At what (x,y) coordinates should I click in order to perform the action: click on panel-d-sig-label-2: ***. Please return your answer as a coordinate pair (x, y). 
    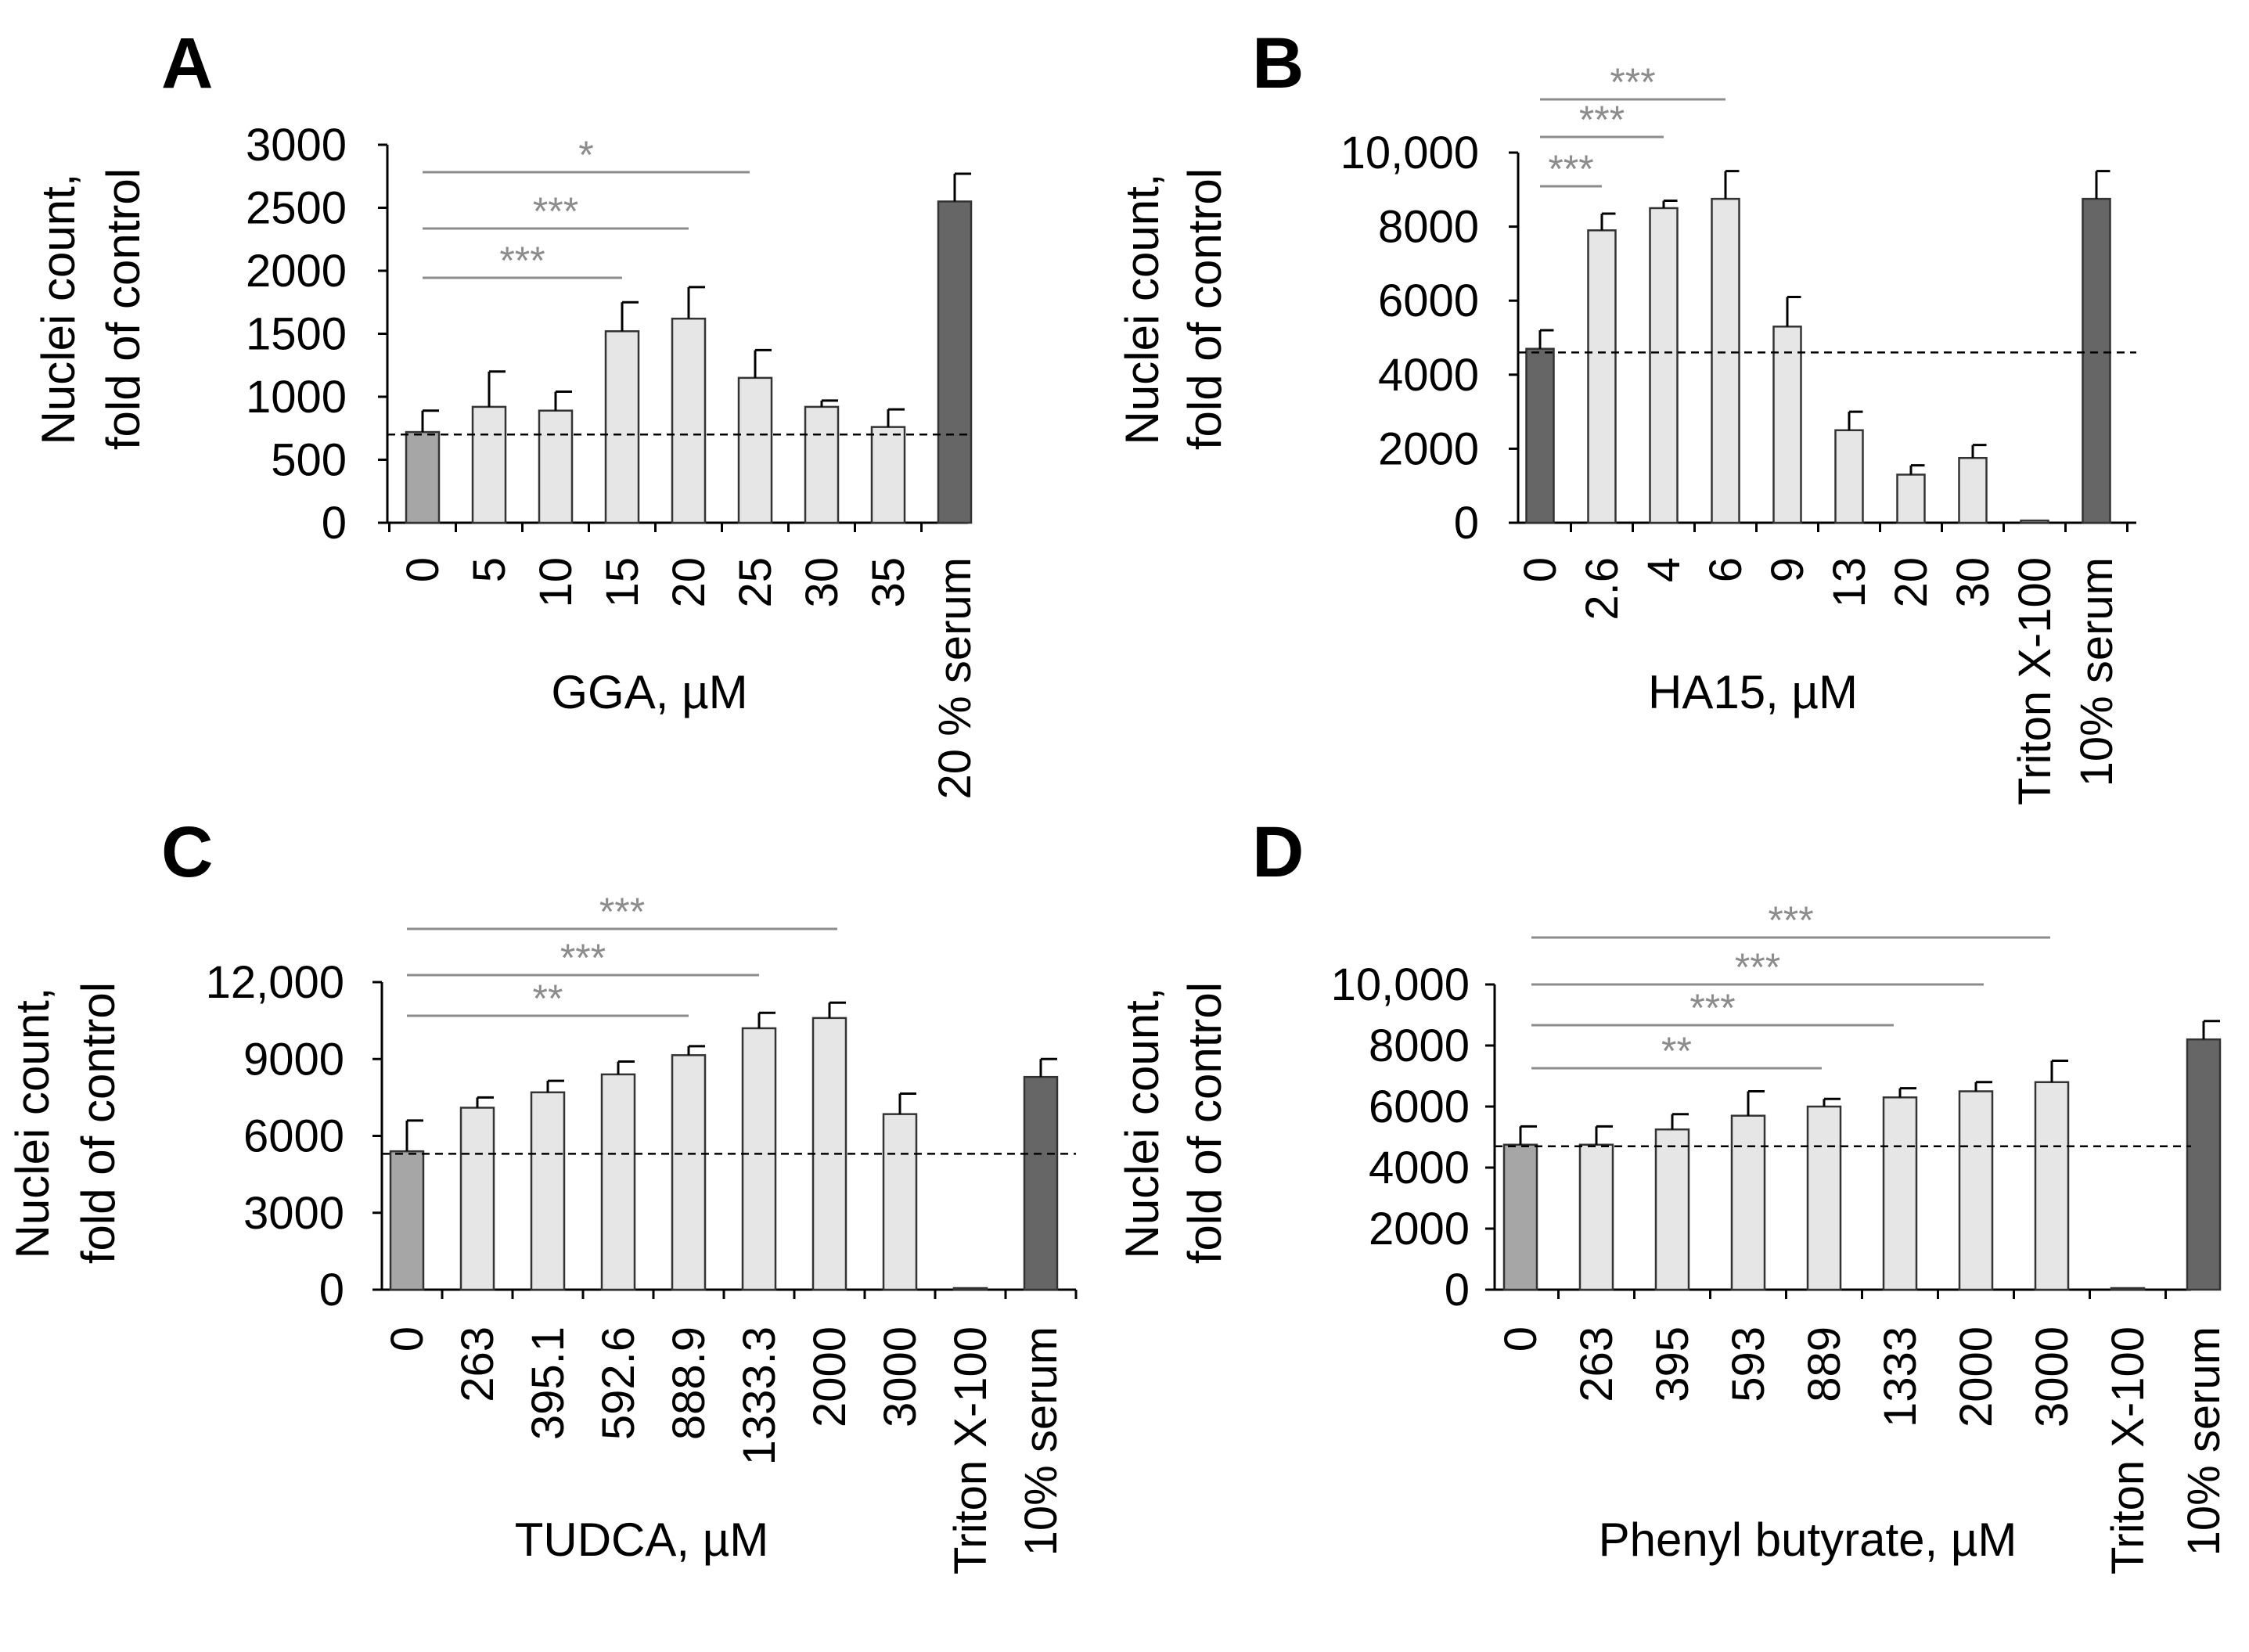
    Looking at the image, I should click on (1757, 967).